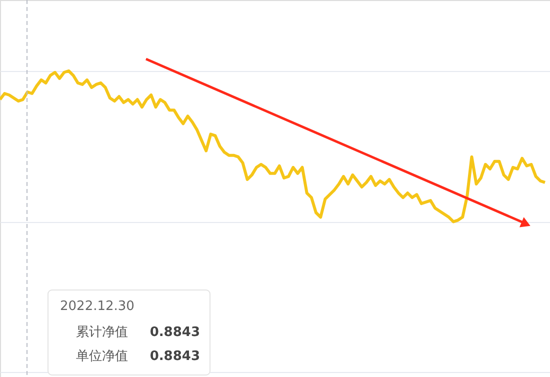 The height and width of the screenshot is (377, 550). Describe the element at coordinates (102, 332) in the screenshot. I see `text: 累计净值` at that location.